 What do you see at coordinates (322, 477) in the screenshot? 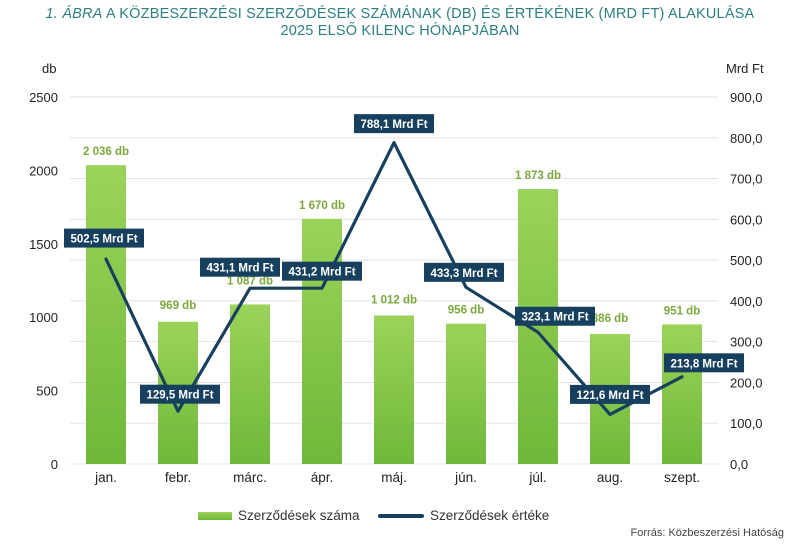
I see `x-tick-label: ápr.` at bounding box center [322, 477].